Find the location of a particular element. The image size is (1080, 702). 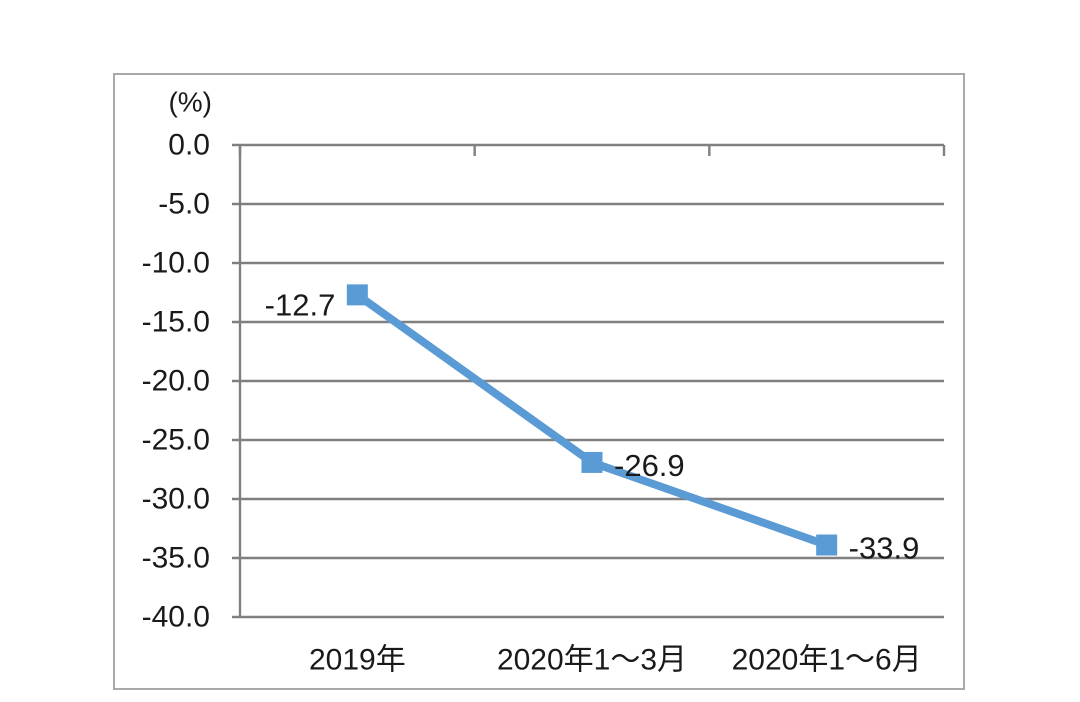

x-category-label: 2019年 is located at coordinates (357, 660).